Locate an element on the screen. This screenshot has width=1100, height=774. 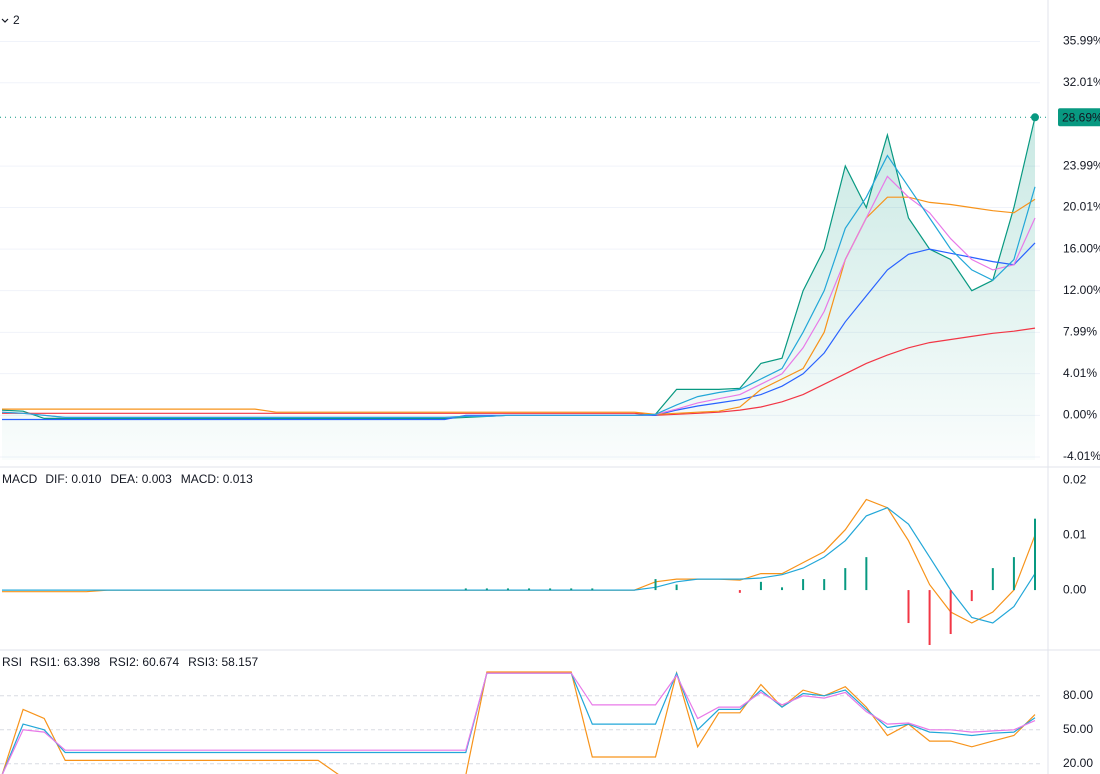
legend-entry: RSI1: 63.398 is located at coordinates (65, 662).